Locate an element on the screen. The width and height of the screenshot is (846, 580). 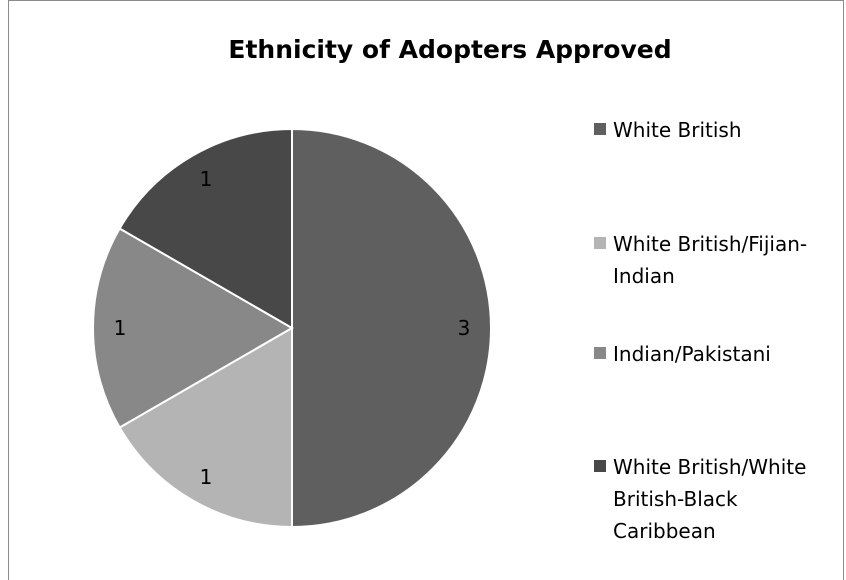
legend-label: Indian/Pakistani is located at coordinates (692, 354).